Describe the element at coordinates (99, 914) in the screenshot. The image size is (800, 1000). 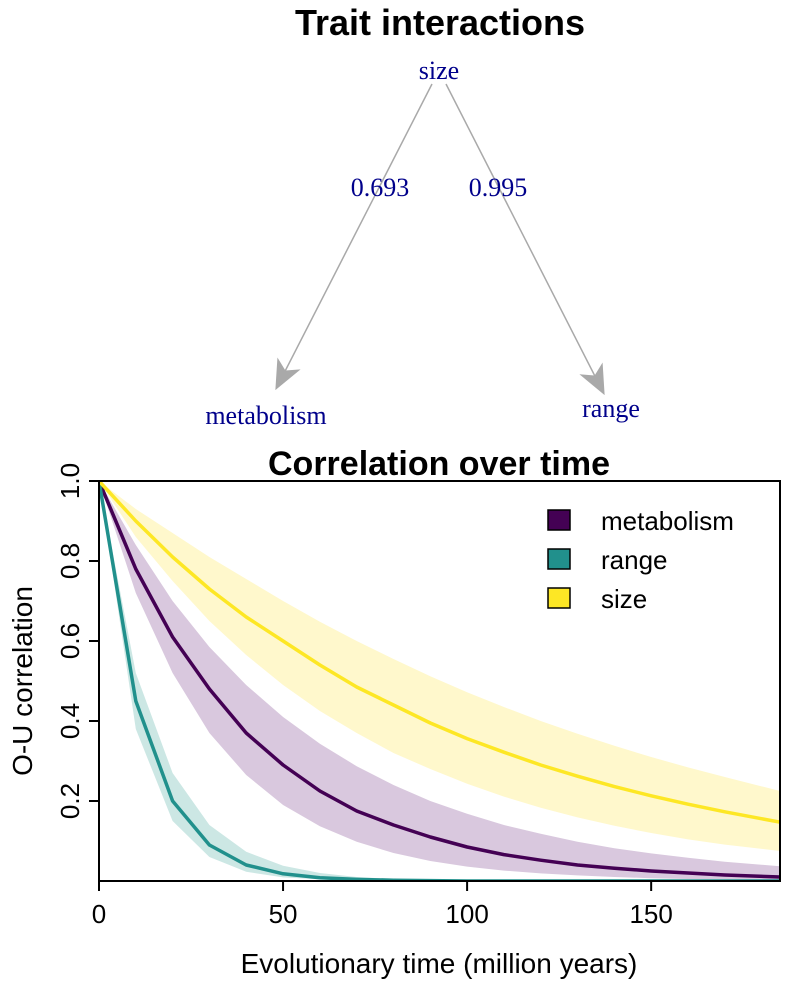
I see `x-tick-label: 0` at that location.